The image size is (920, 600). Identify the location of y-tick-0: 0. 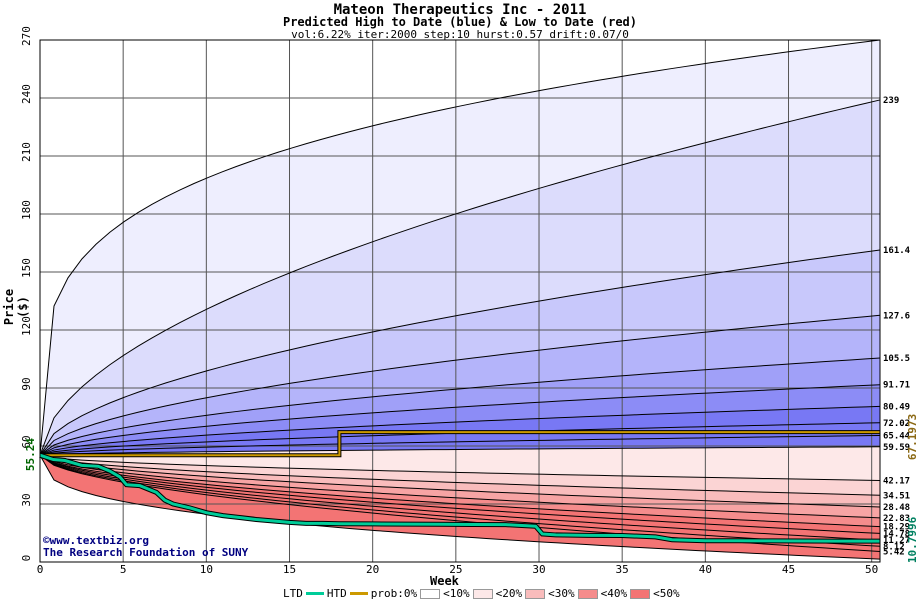
(26, 558).